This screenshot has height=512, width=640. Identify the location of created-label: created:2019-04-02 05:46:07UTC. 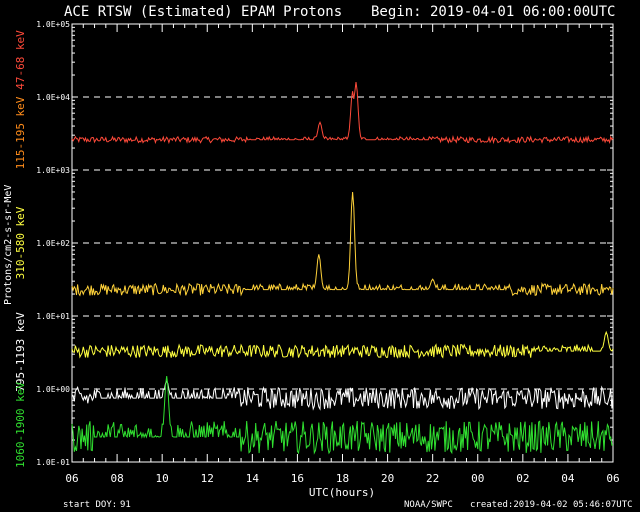
(551, 505).